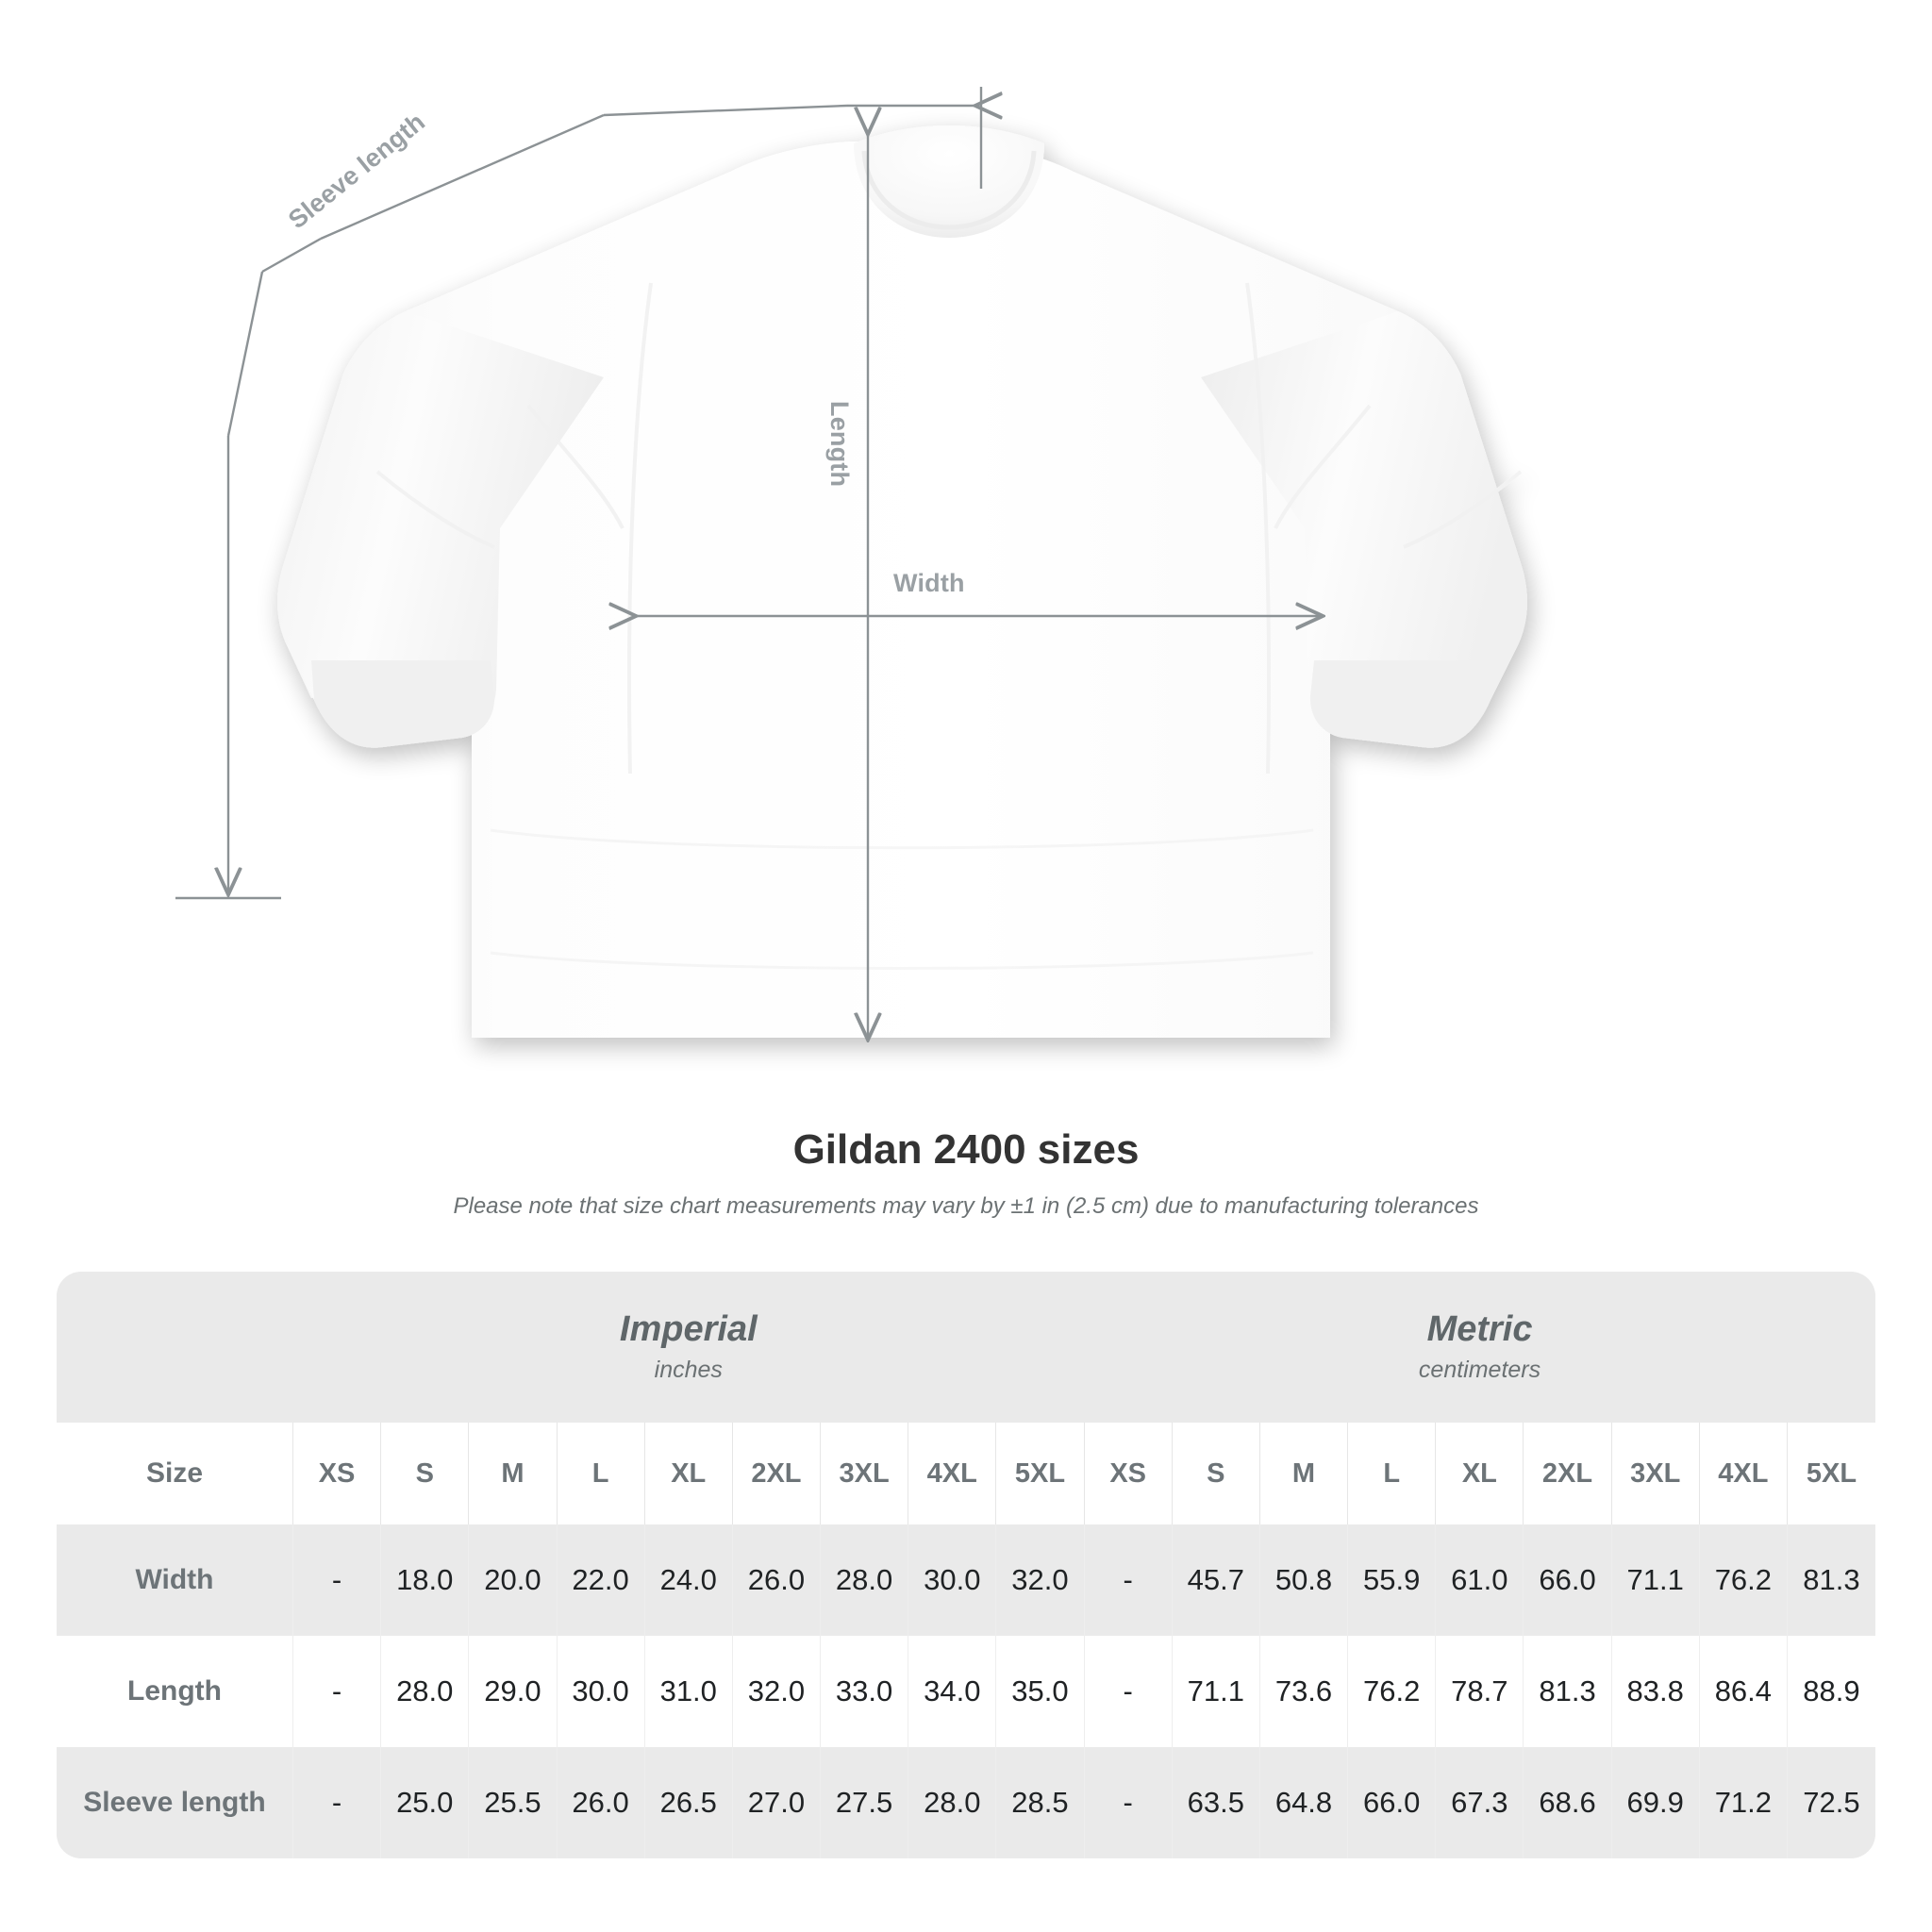  I want to click on unit-group-imperial: Imperial inches, so click(688, 1348).